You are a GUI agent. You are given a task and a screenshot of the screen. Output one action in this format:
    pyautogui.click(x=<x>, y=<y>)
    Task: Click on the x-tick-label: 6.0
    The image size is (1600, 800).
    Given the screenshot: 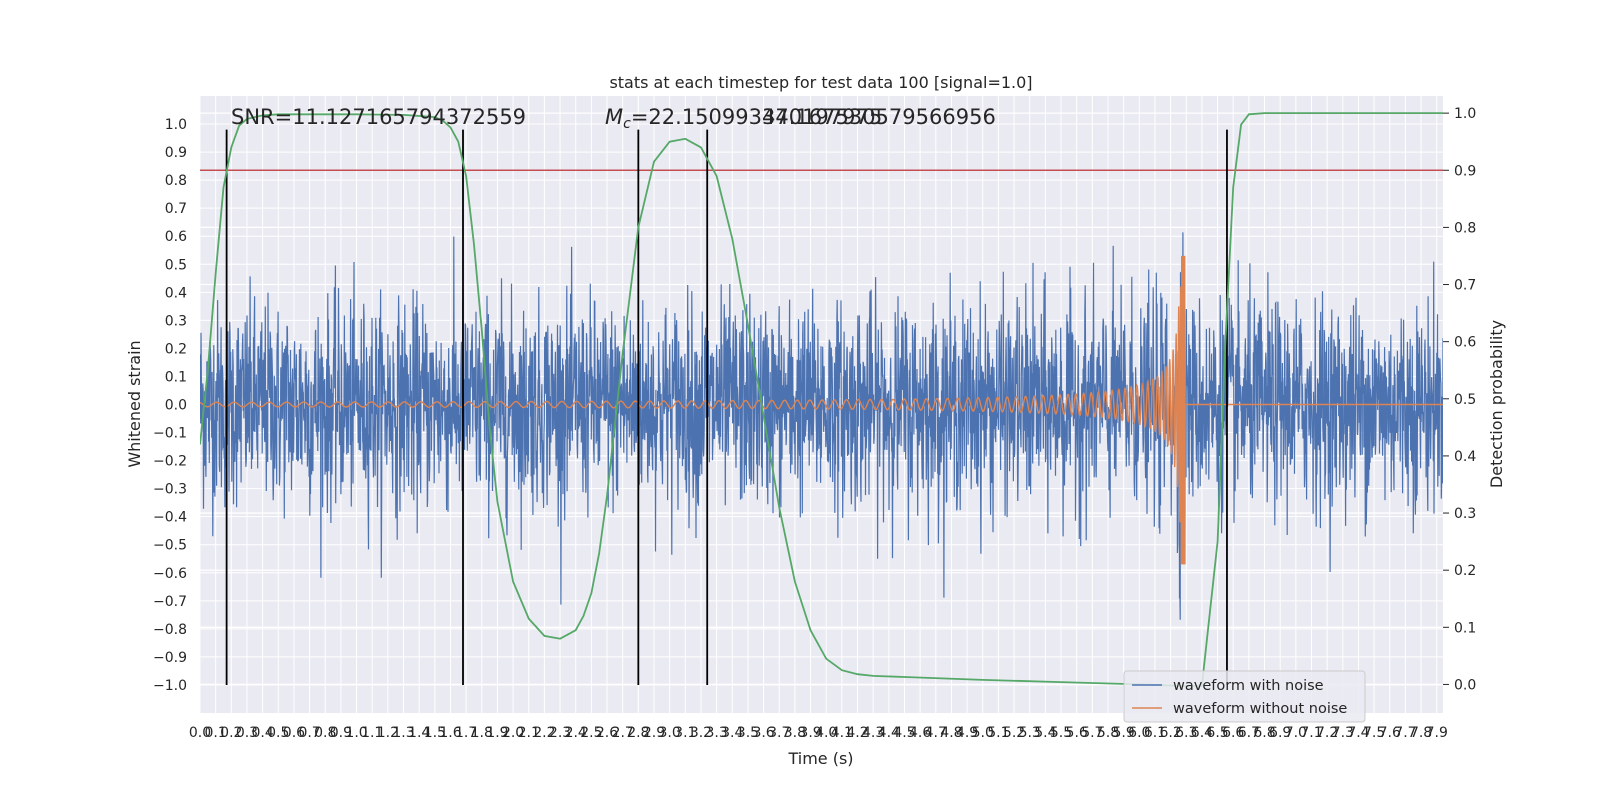 What is the action you would take?
    pyautogui.click(x=1139, y=733)
    